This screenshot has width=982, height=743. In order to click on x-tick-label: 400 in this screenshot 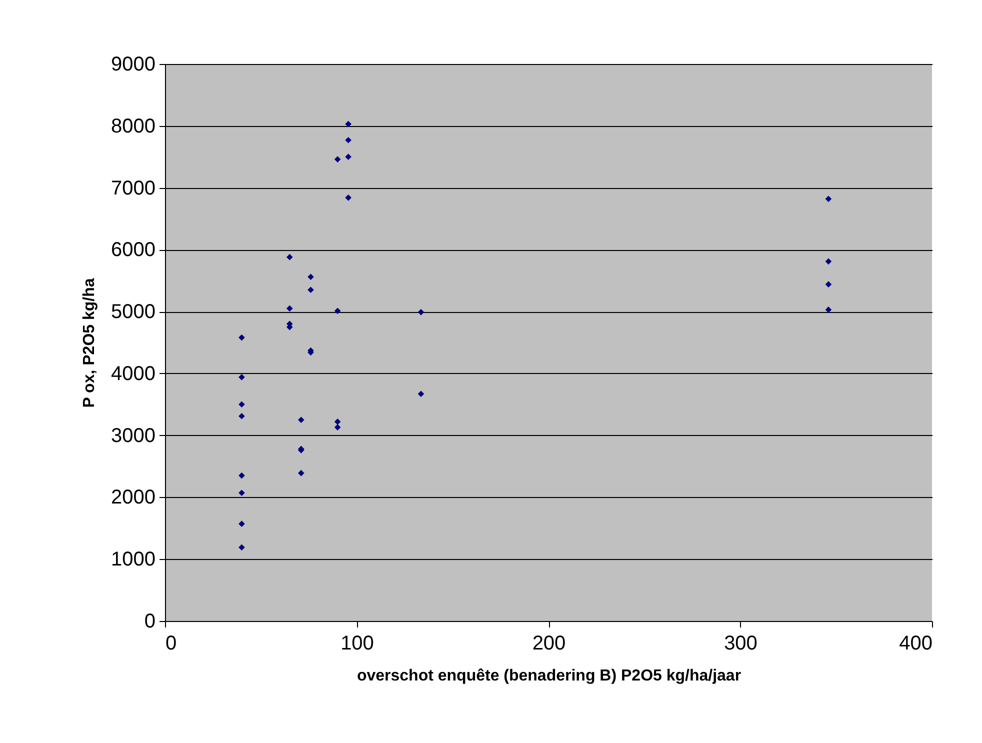, I will do `click(915, 643)`.